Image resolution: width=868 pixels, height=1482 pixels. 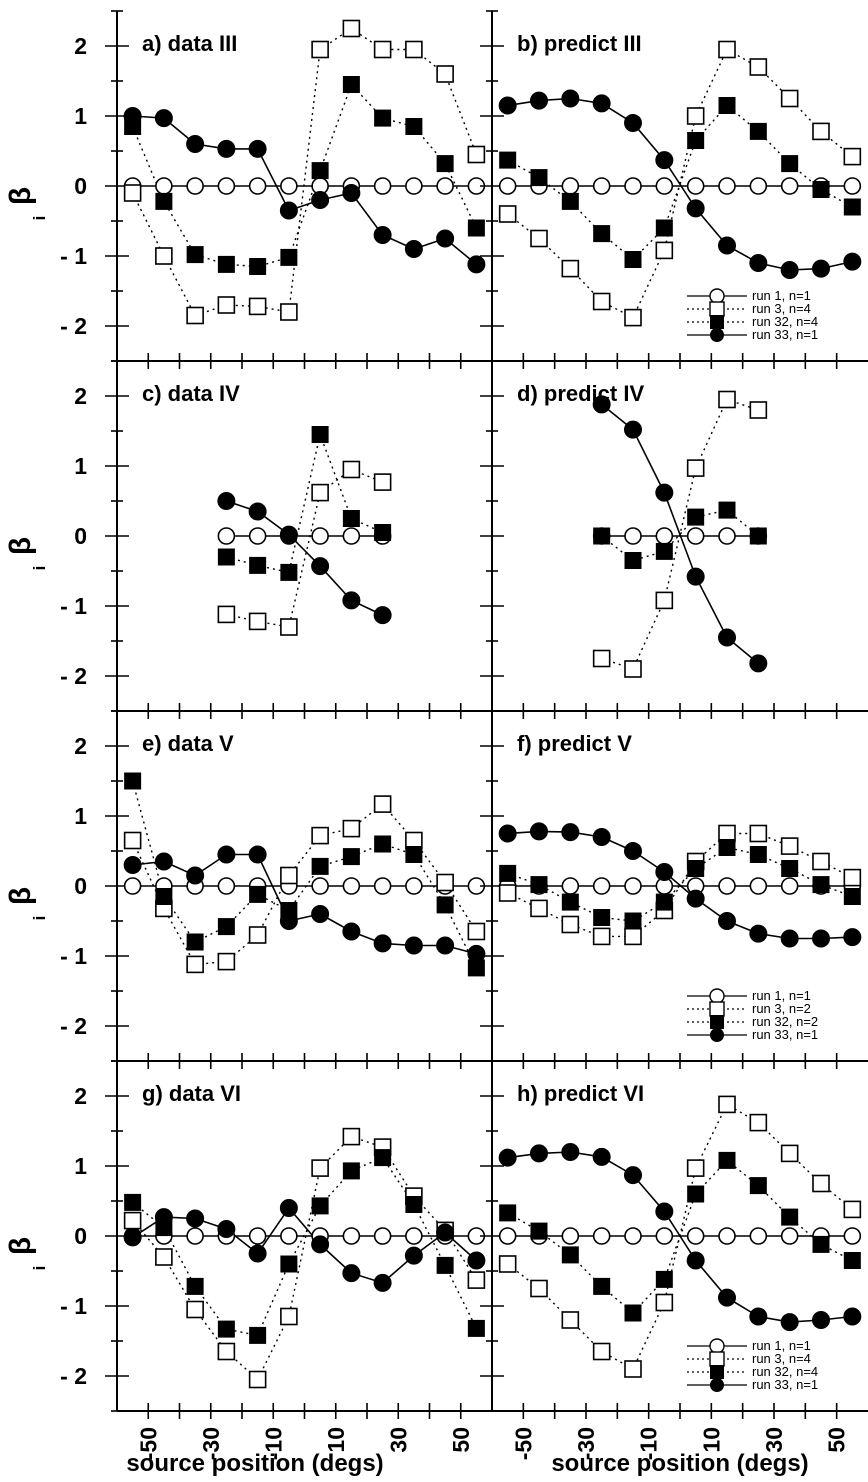 What do you see at coordinates (785, 1034) in the screenshot?
I see `legend-label: run 33, n=1` at bounding box center [785, 1034].